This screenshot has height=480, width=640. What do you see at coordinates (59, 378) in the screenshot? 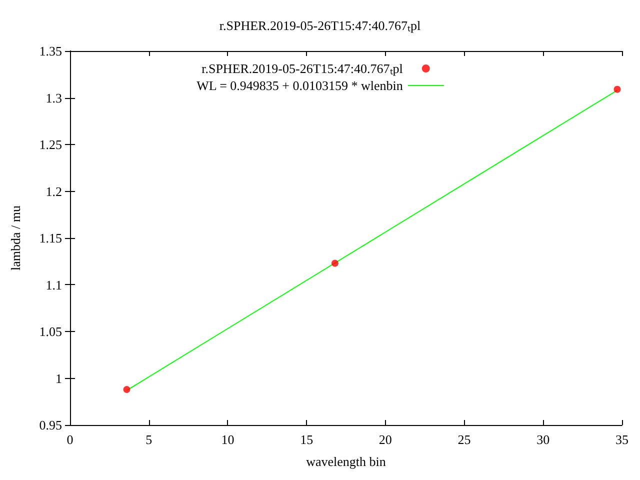
I see `y-tick-label: 1` at bounding box center [59, 378].